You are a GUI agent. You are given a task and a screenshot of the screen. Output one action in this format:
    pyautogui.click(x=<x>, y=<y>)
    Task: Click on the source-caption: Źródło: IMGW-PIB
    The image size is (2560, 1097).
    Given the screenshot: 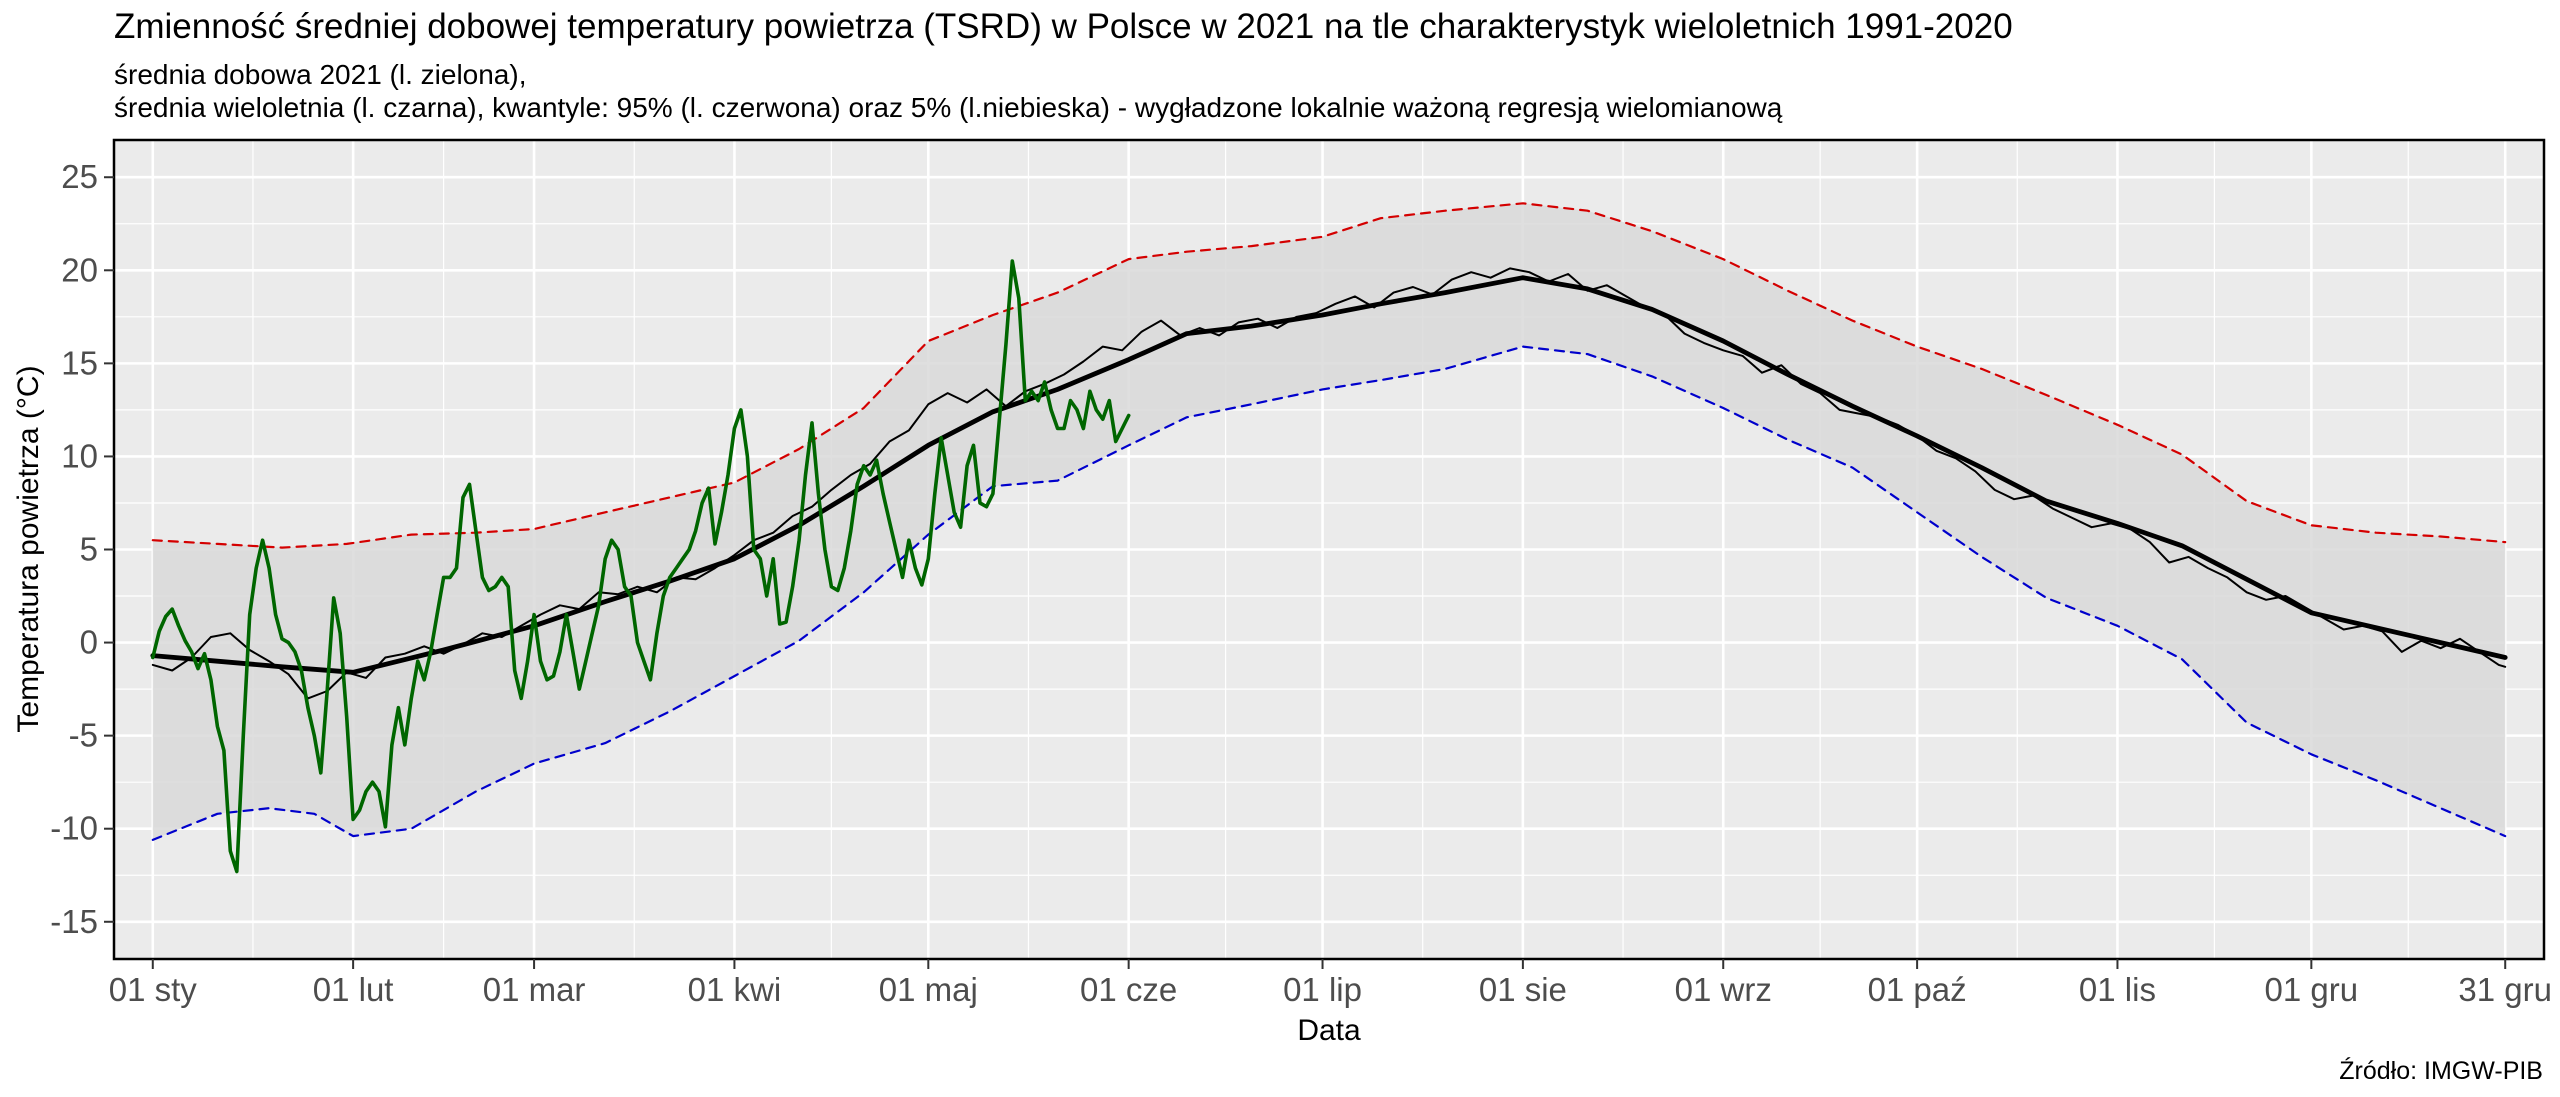 What is the action you would take?
    pyautogui.click(x=2441, y=1070)
    